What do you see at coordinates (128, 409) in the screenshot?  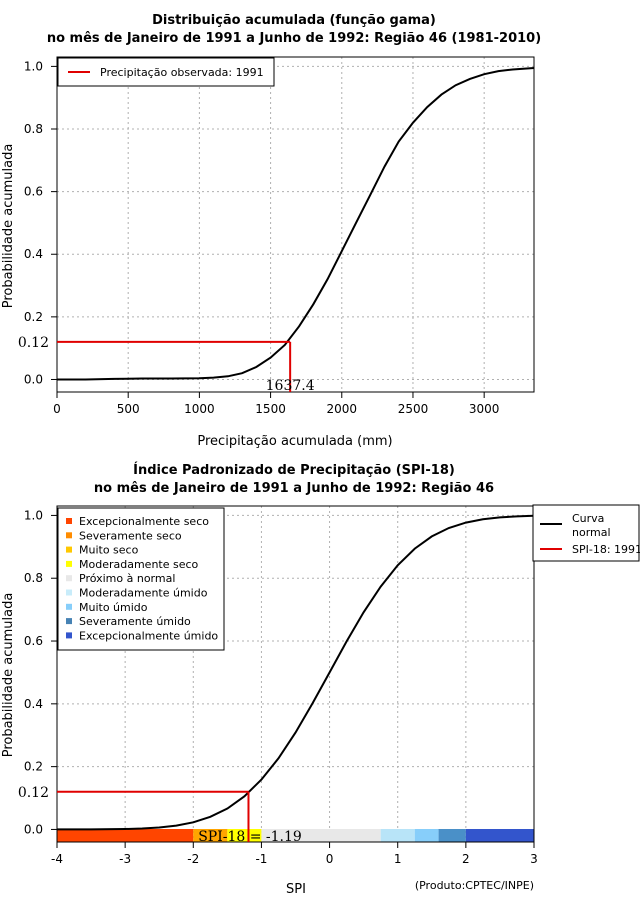 I see `x-tick-label: 500` at bounding box center [128, 409].